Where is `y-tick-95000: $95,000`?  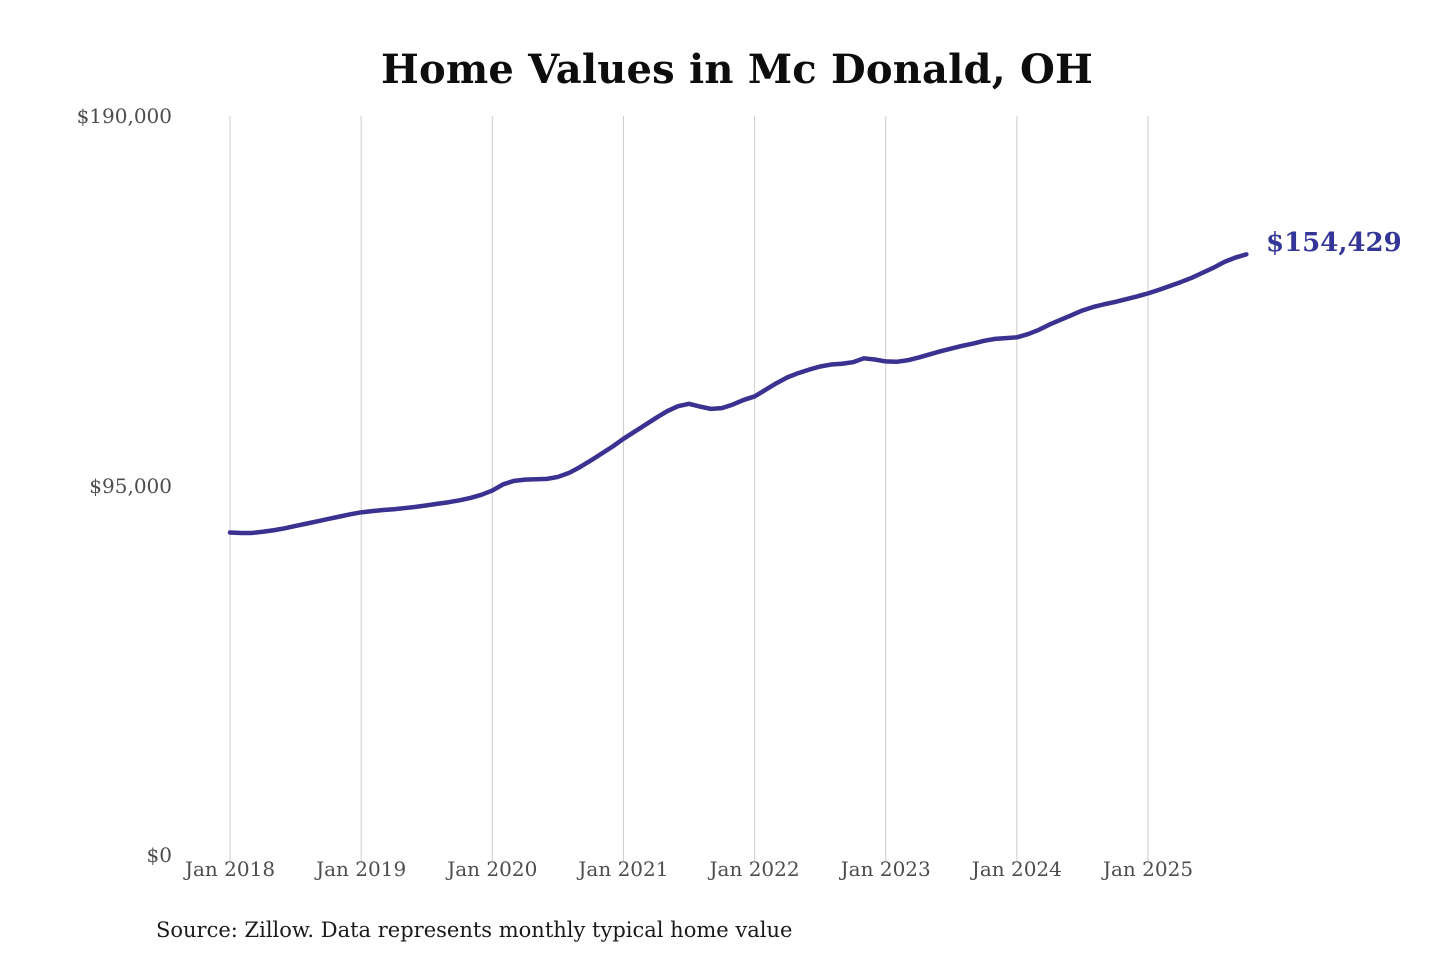
y-tick-95000: $95,000 is located at coordinates (130, 485).